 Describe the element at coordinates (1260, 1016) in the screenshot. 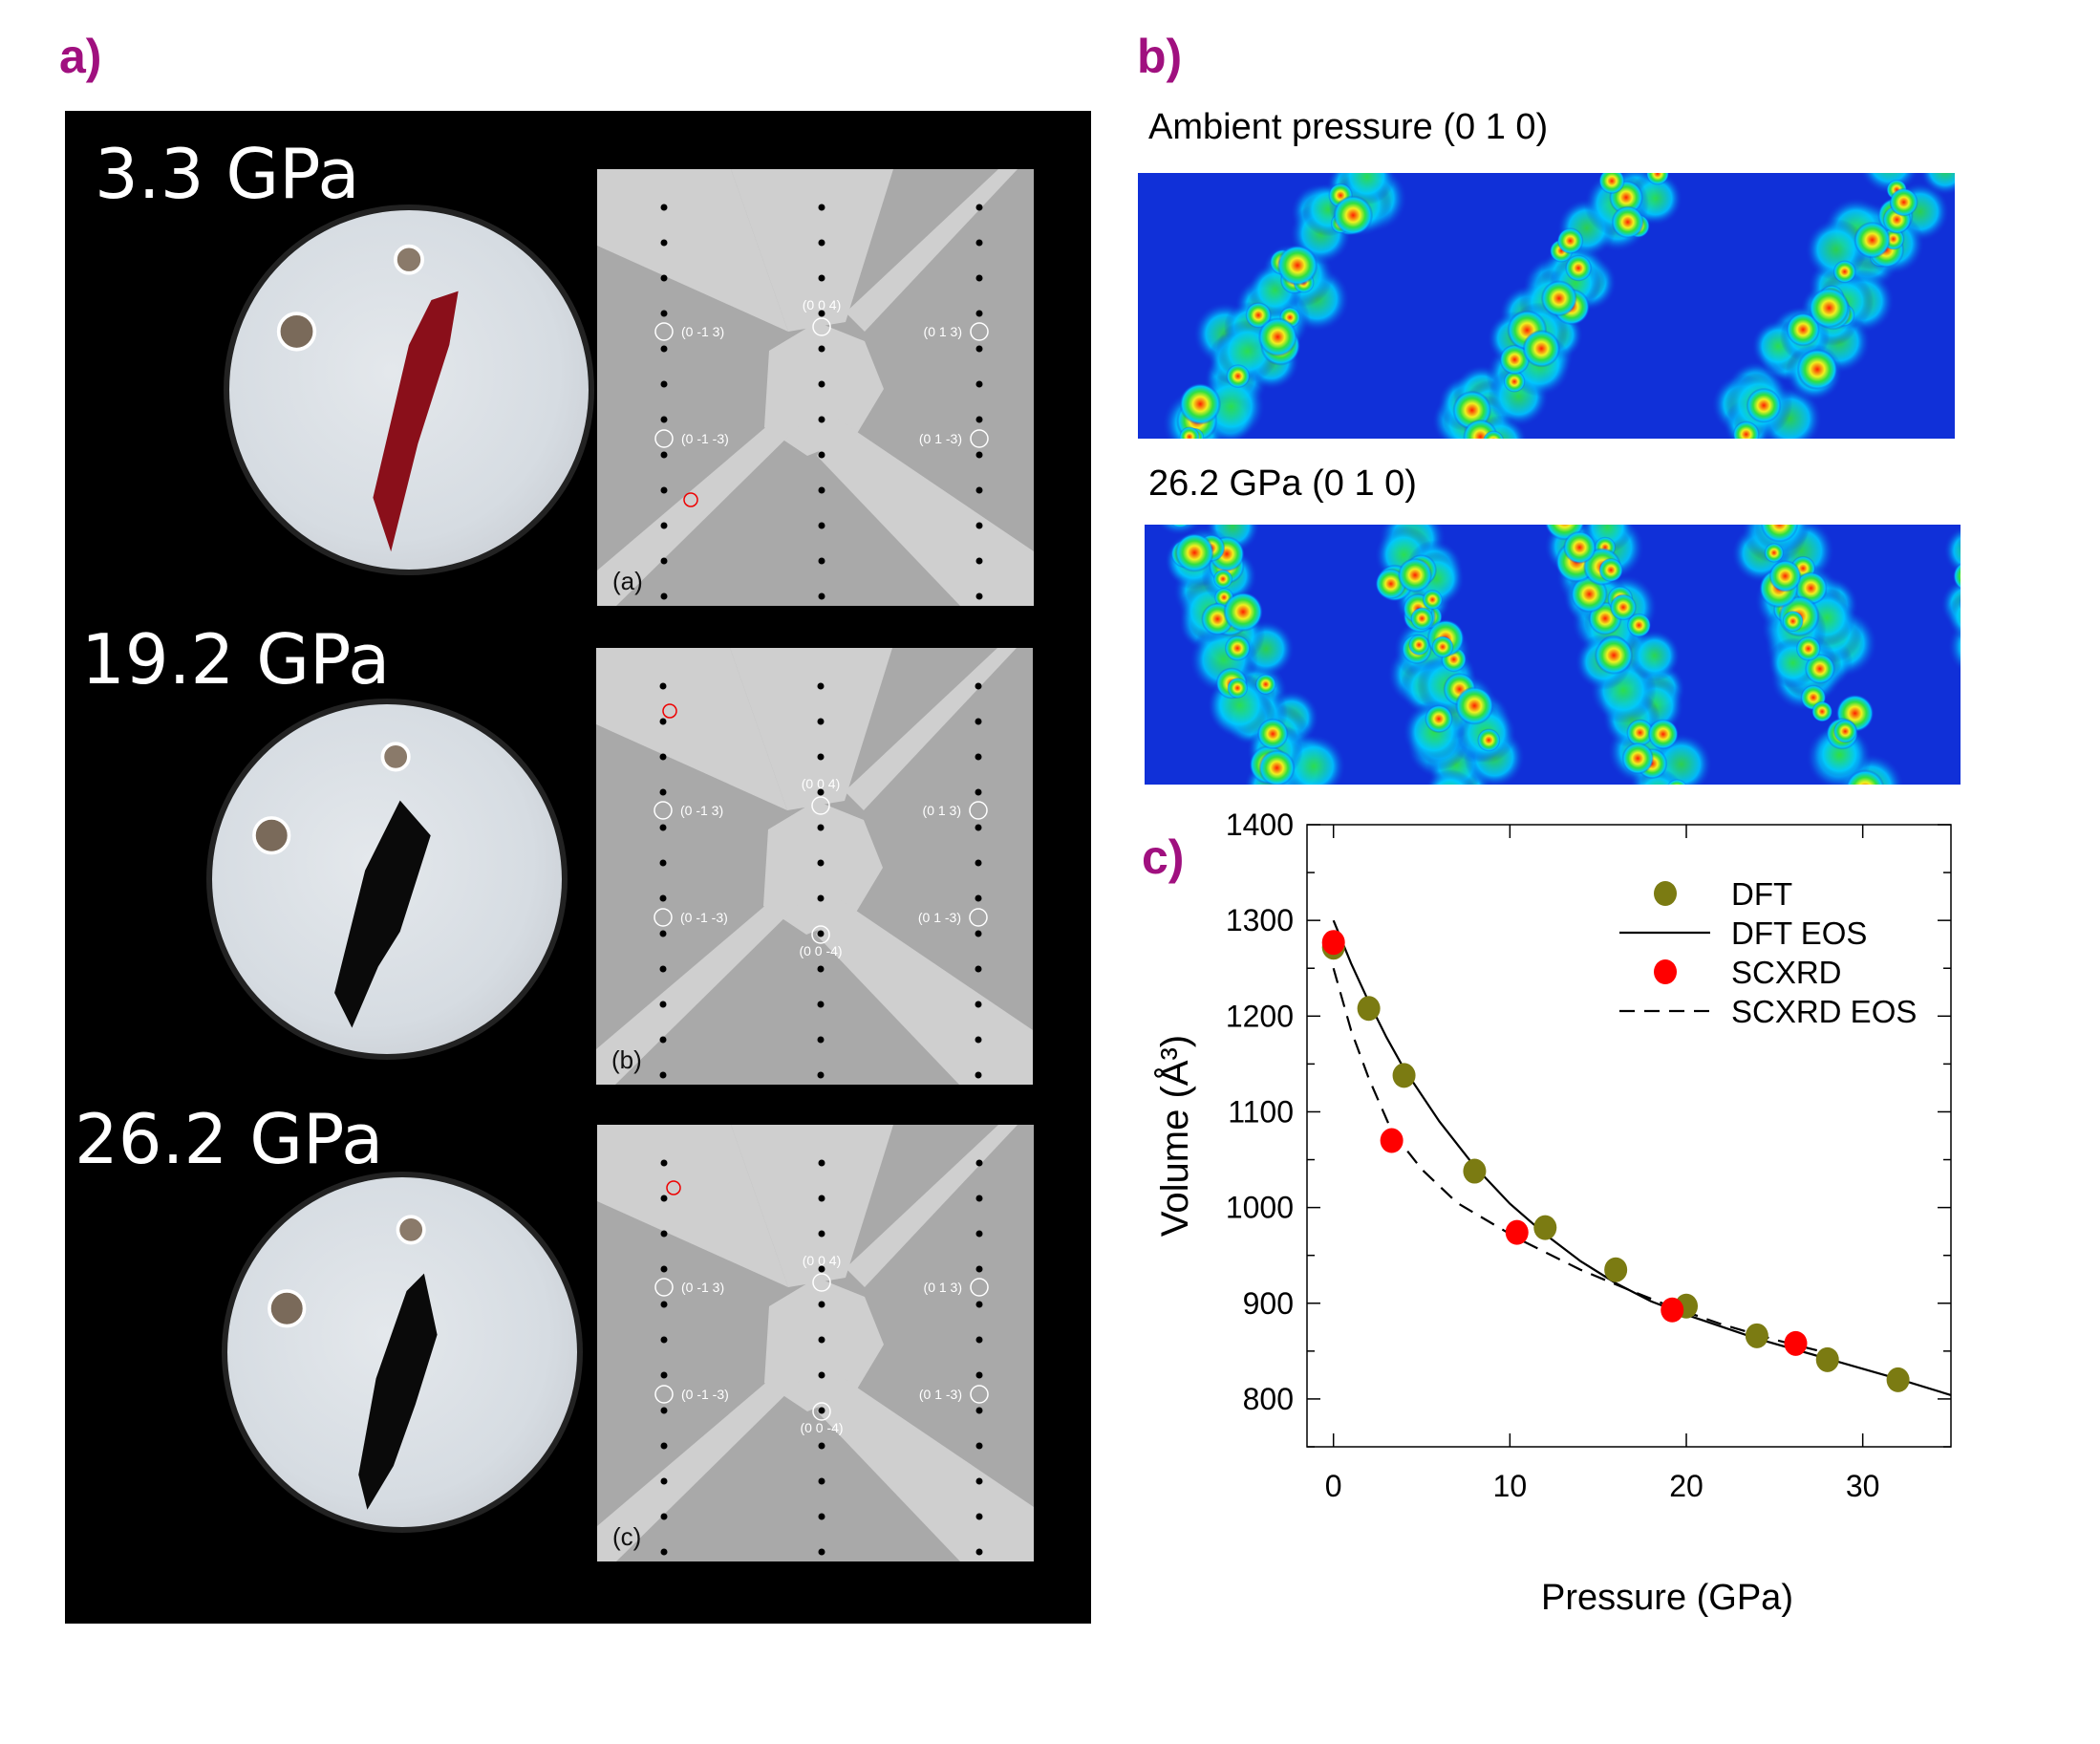

I see `y-tick-label: 1200` at that location.